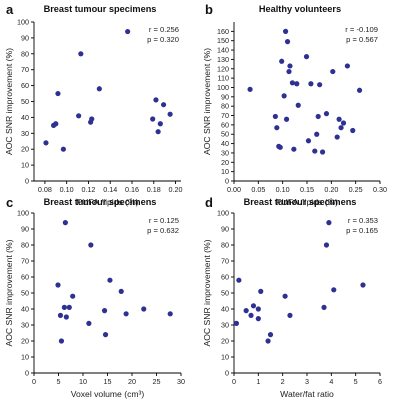  I want to click on x-axis-title: Water/fat ratio, so click(307, 394).